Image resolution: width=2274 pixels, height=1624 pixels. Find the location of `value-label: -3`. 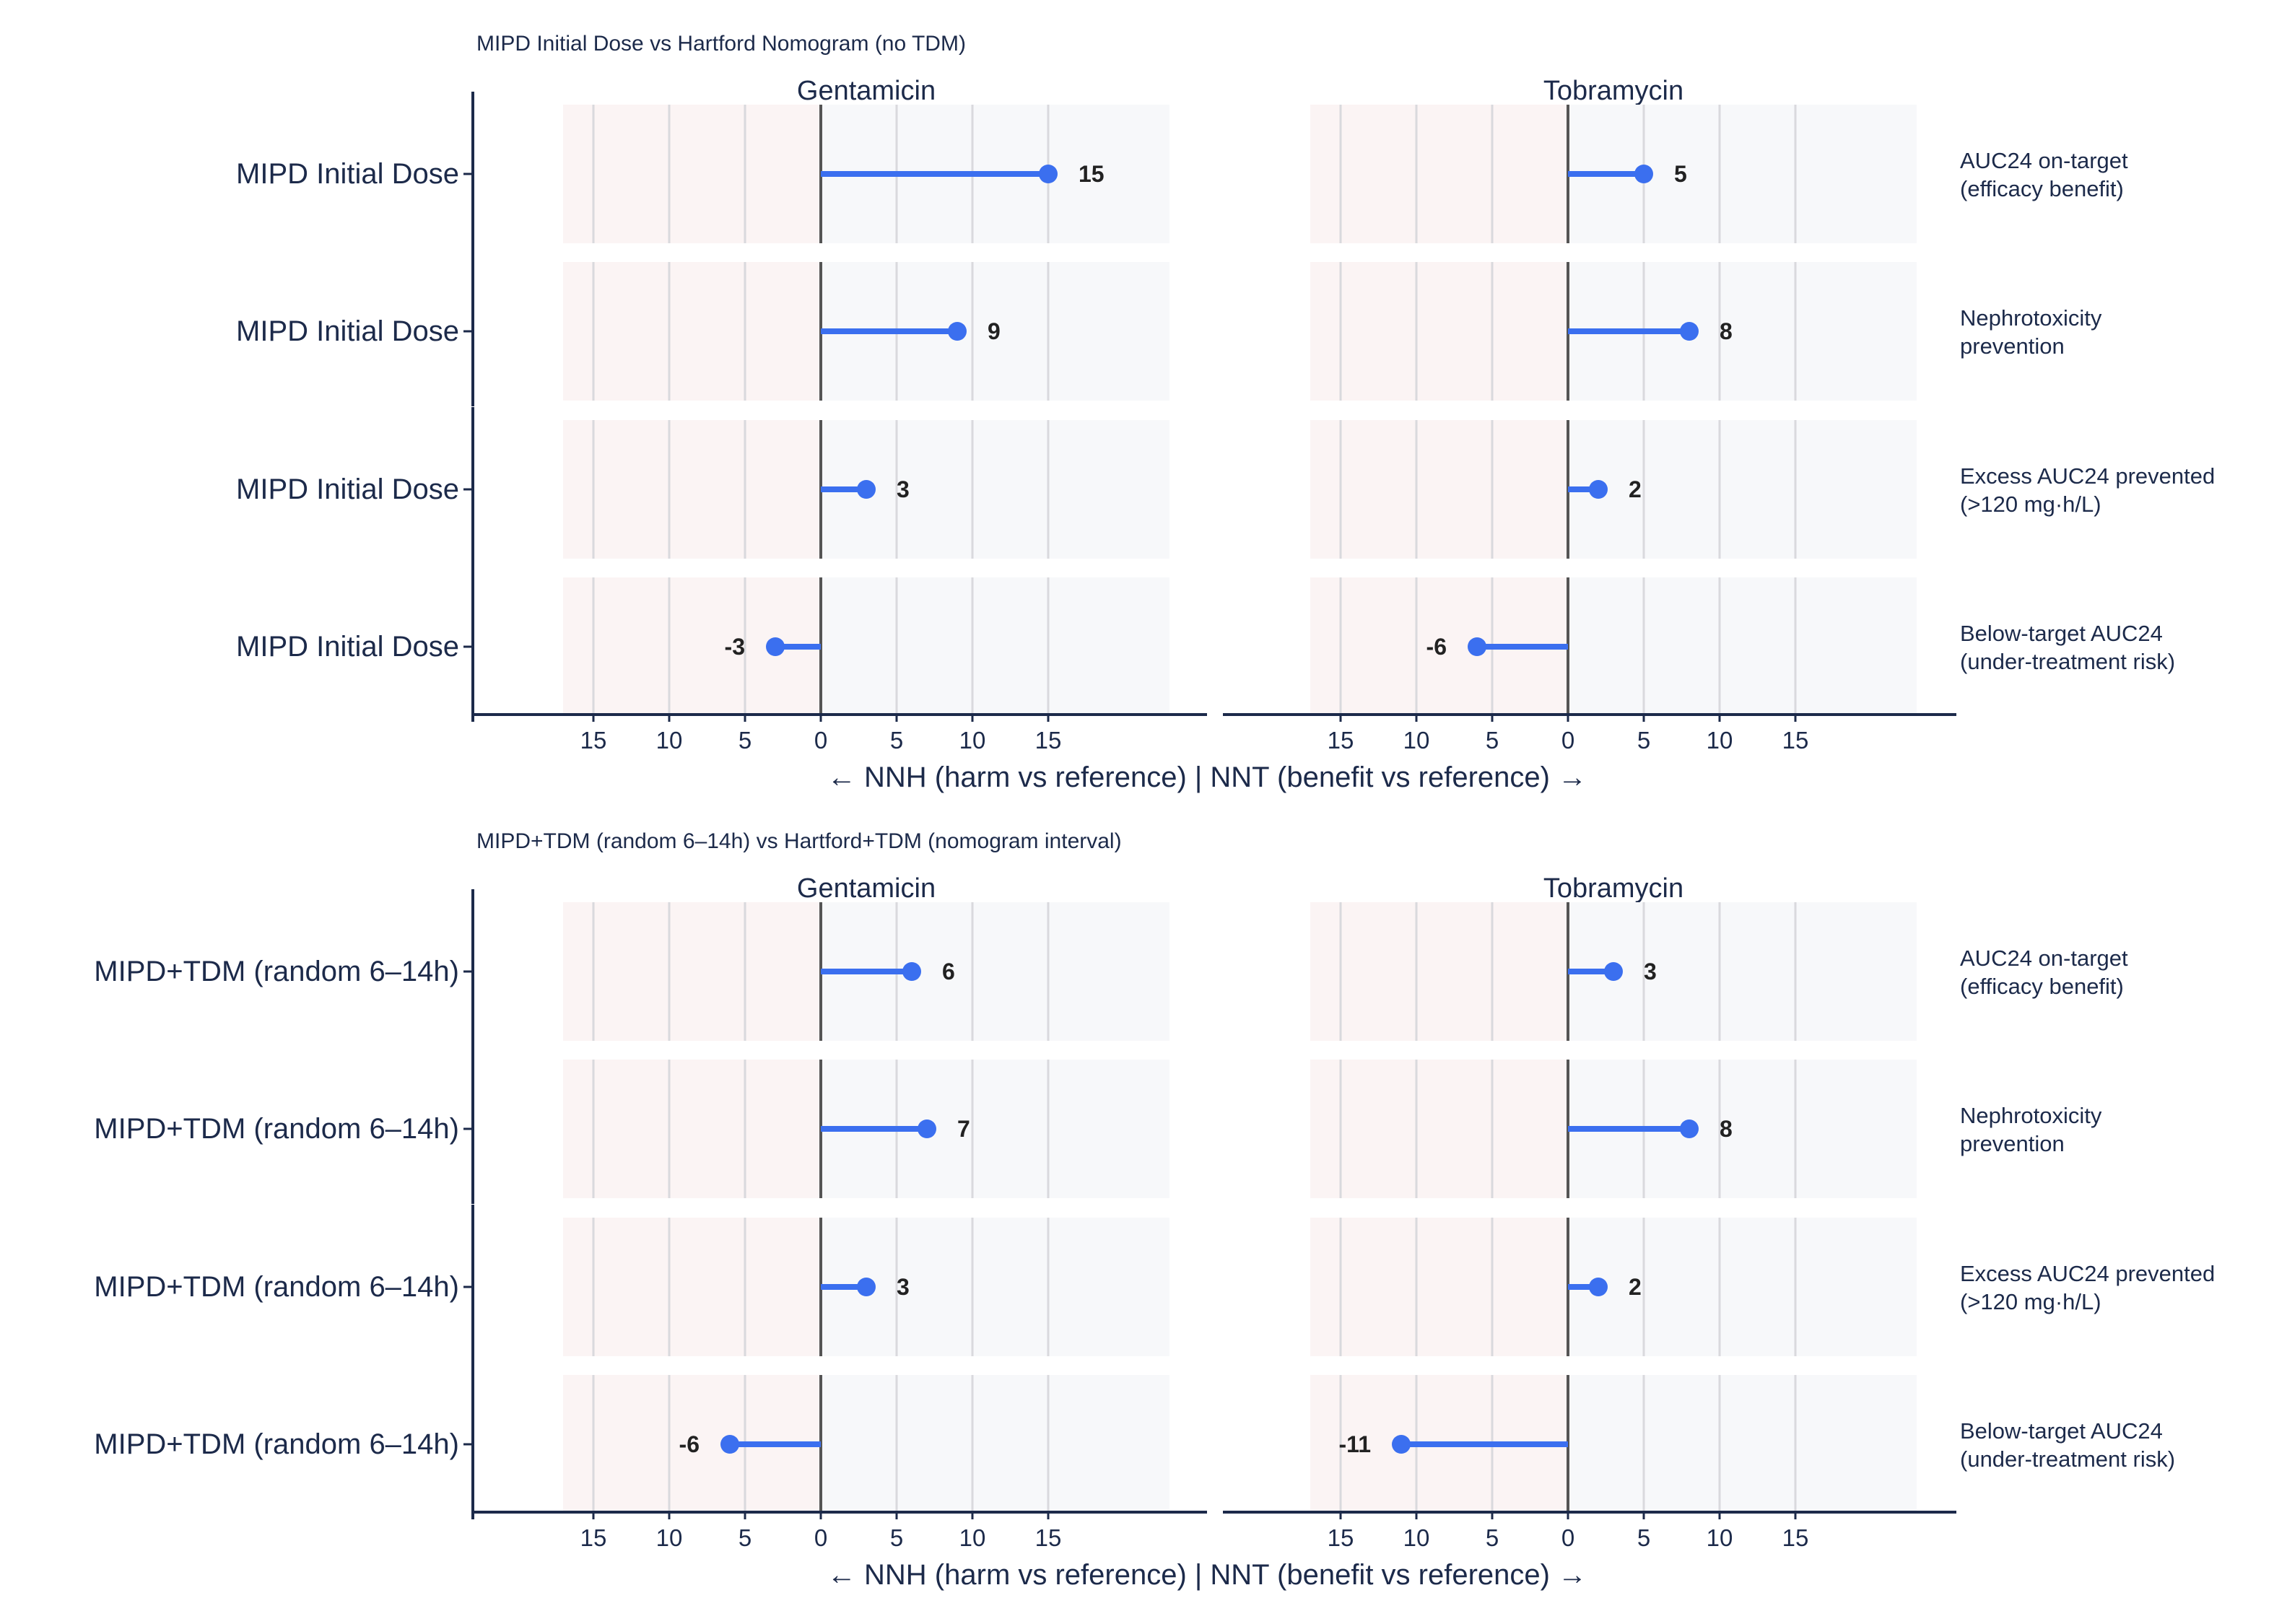

value-label: -3 is located at coordinates (735, 647).